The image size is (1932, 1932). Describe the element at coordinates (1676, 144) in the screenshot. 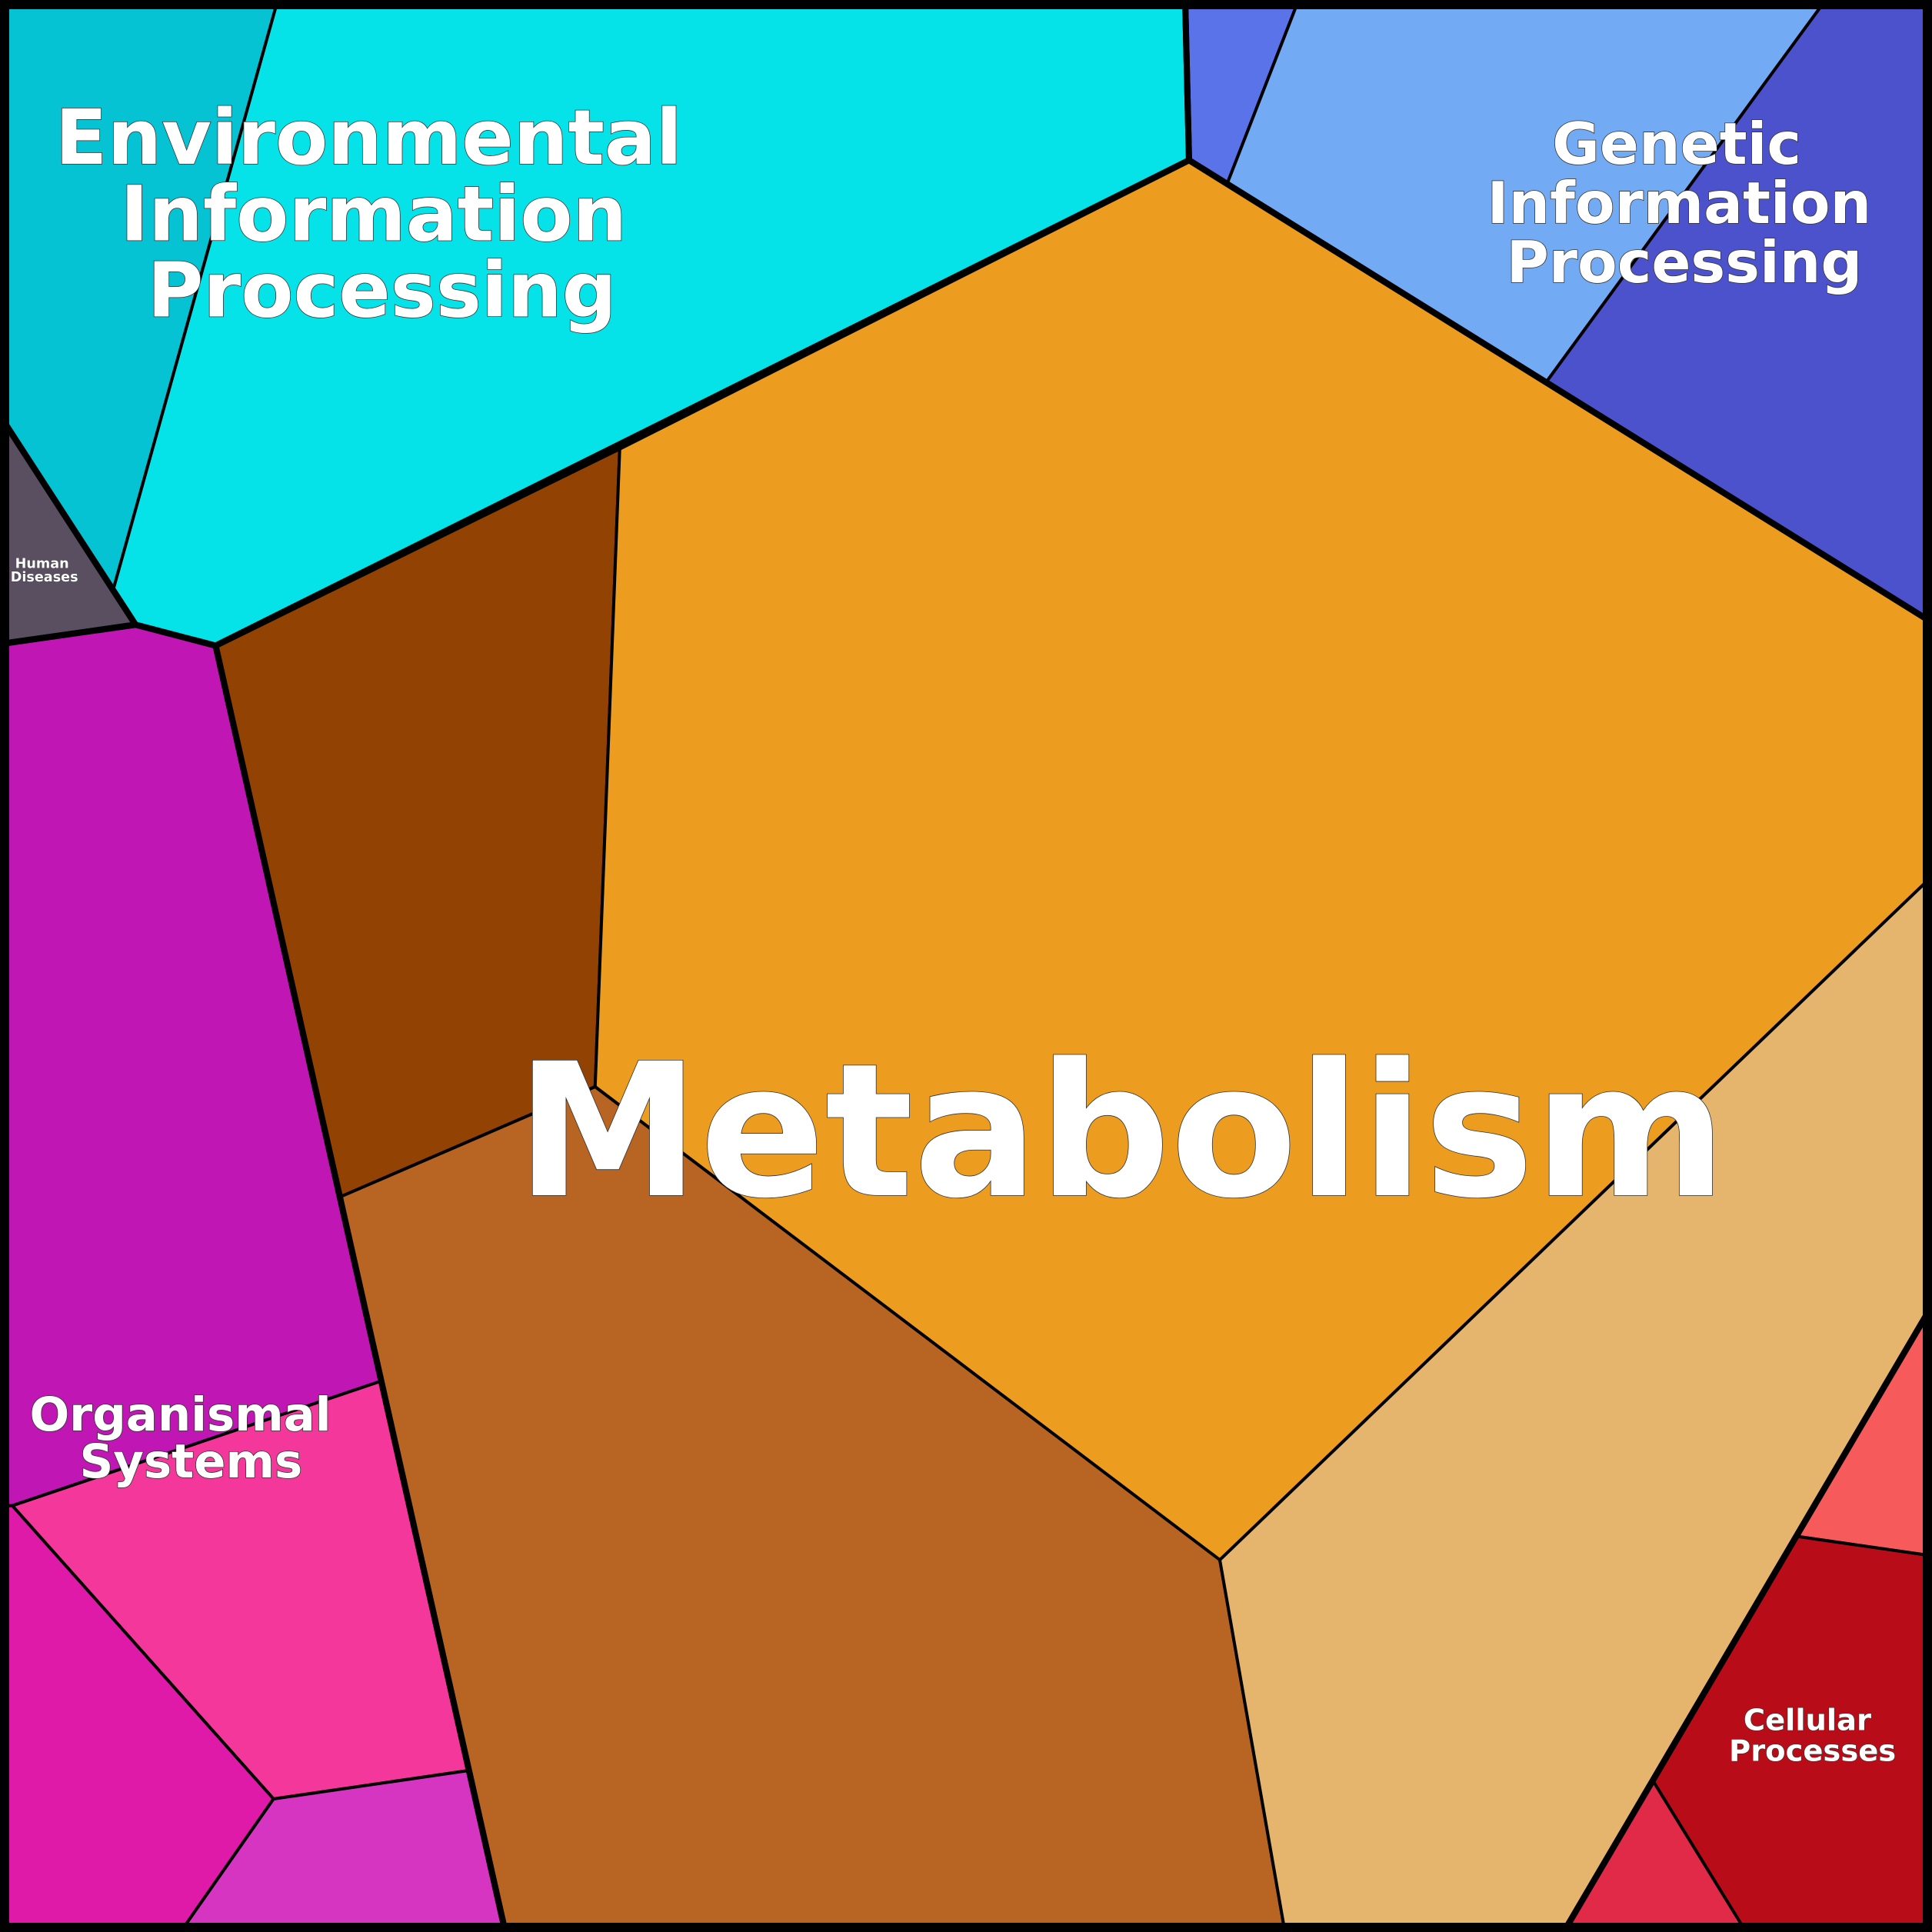

I see `label-line: Genetic` at that location.